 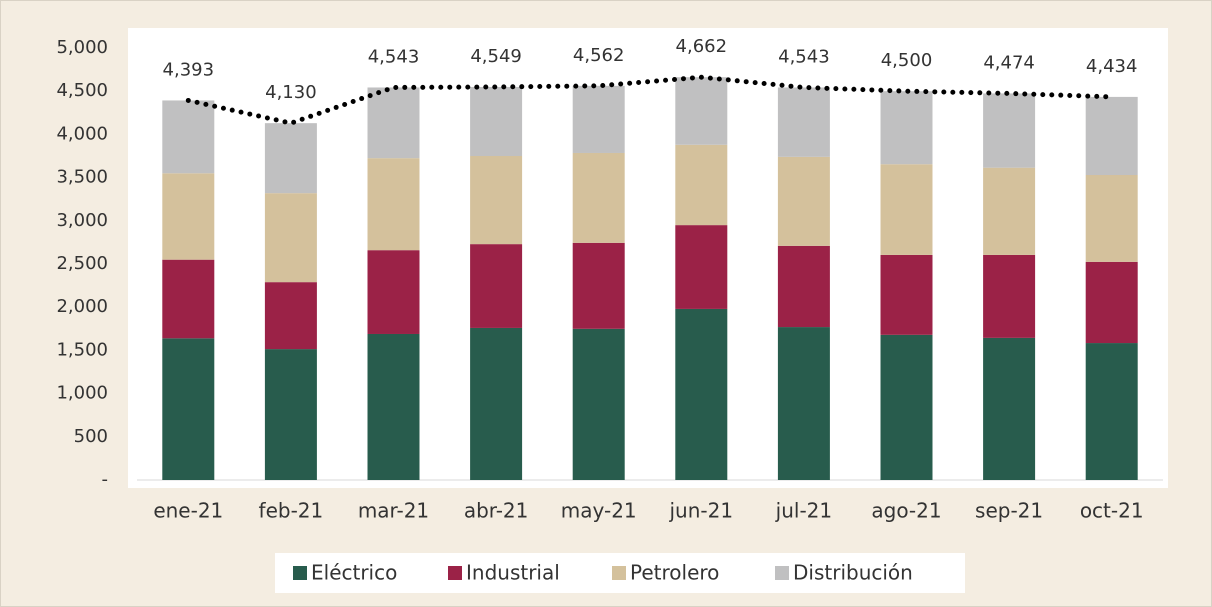 What do you see at coordinates (82, 263) in the screenshot?
I see `y-tick-label: 2,500` at bounding box center [82, 263].